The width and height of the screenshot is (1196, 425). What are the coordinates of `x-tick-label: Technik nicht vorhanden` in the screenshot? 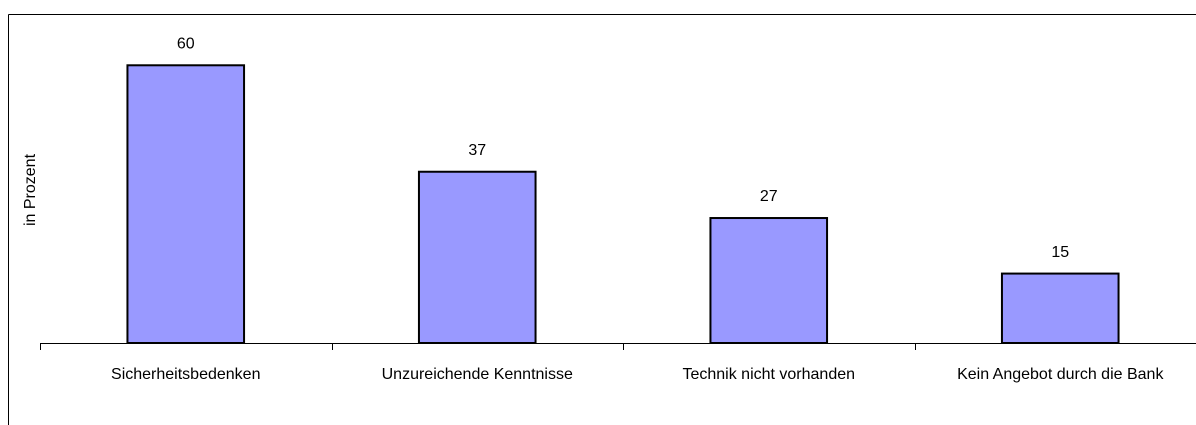 It's located at (768, 374).